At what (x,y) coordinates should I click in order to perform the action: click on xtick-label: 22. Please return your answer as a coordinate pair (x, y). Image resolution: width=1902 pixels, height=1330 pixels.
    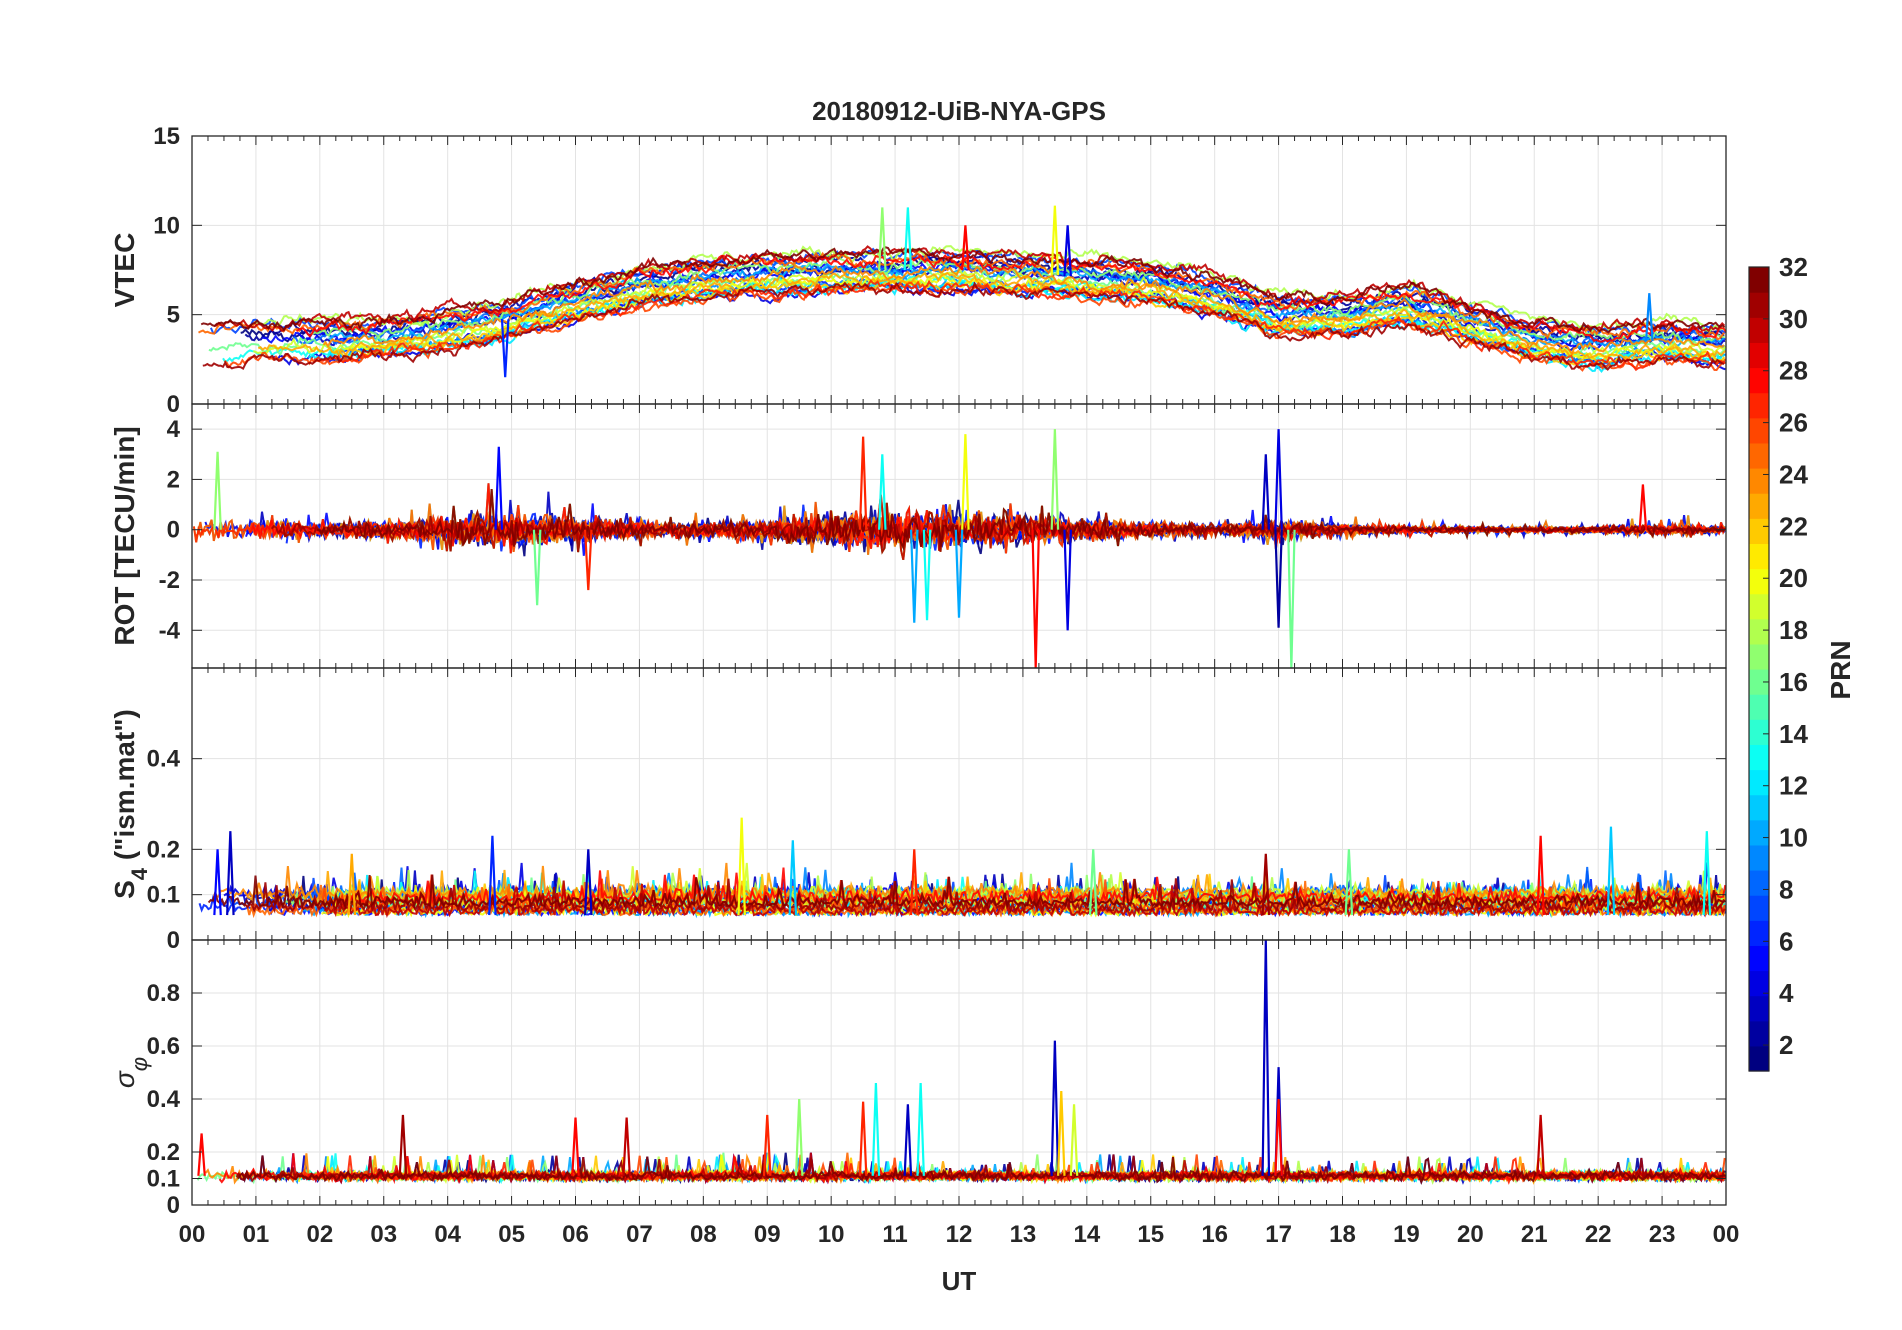
    Looking at the image, I should click on (1598, 1234).